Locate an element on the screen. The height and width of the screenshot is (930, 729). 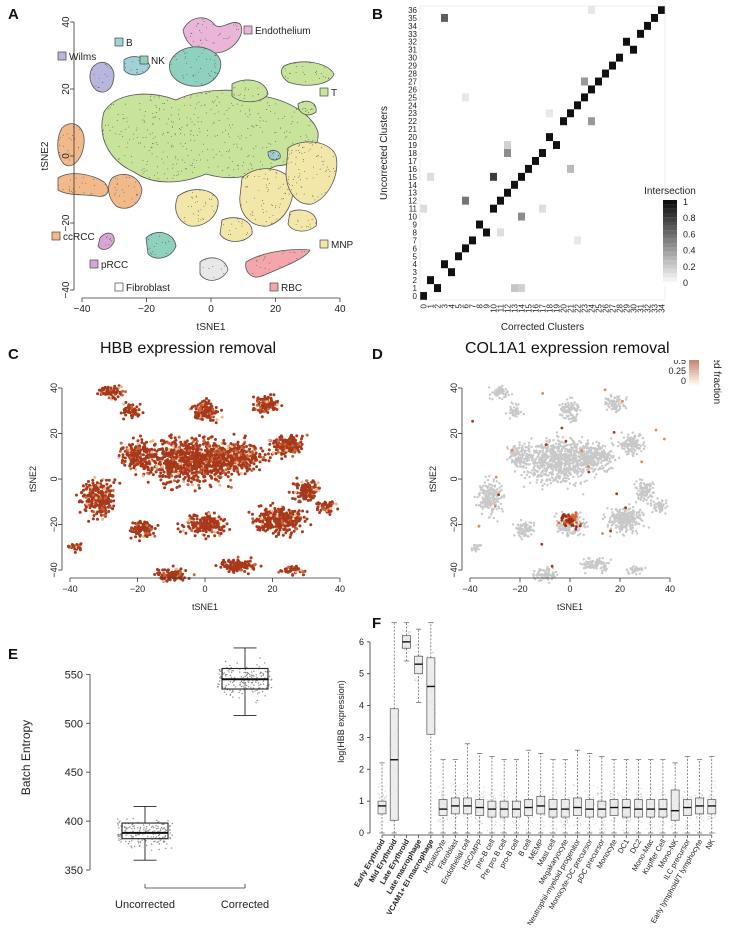
y-tick-label: 40 is located at coordinates (66, 22).